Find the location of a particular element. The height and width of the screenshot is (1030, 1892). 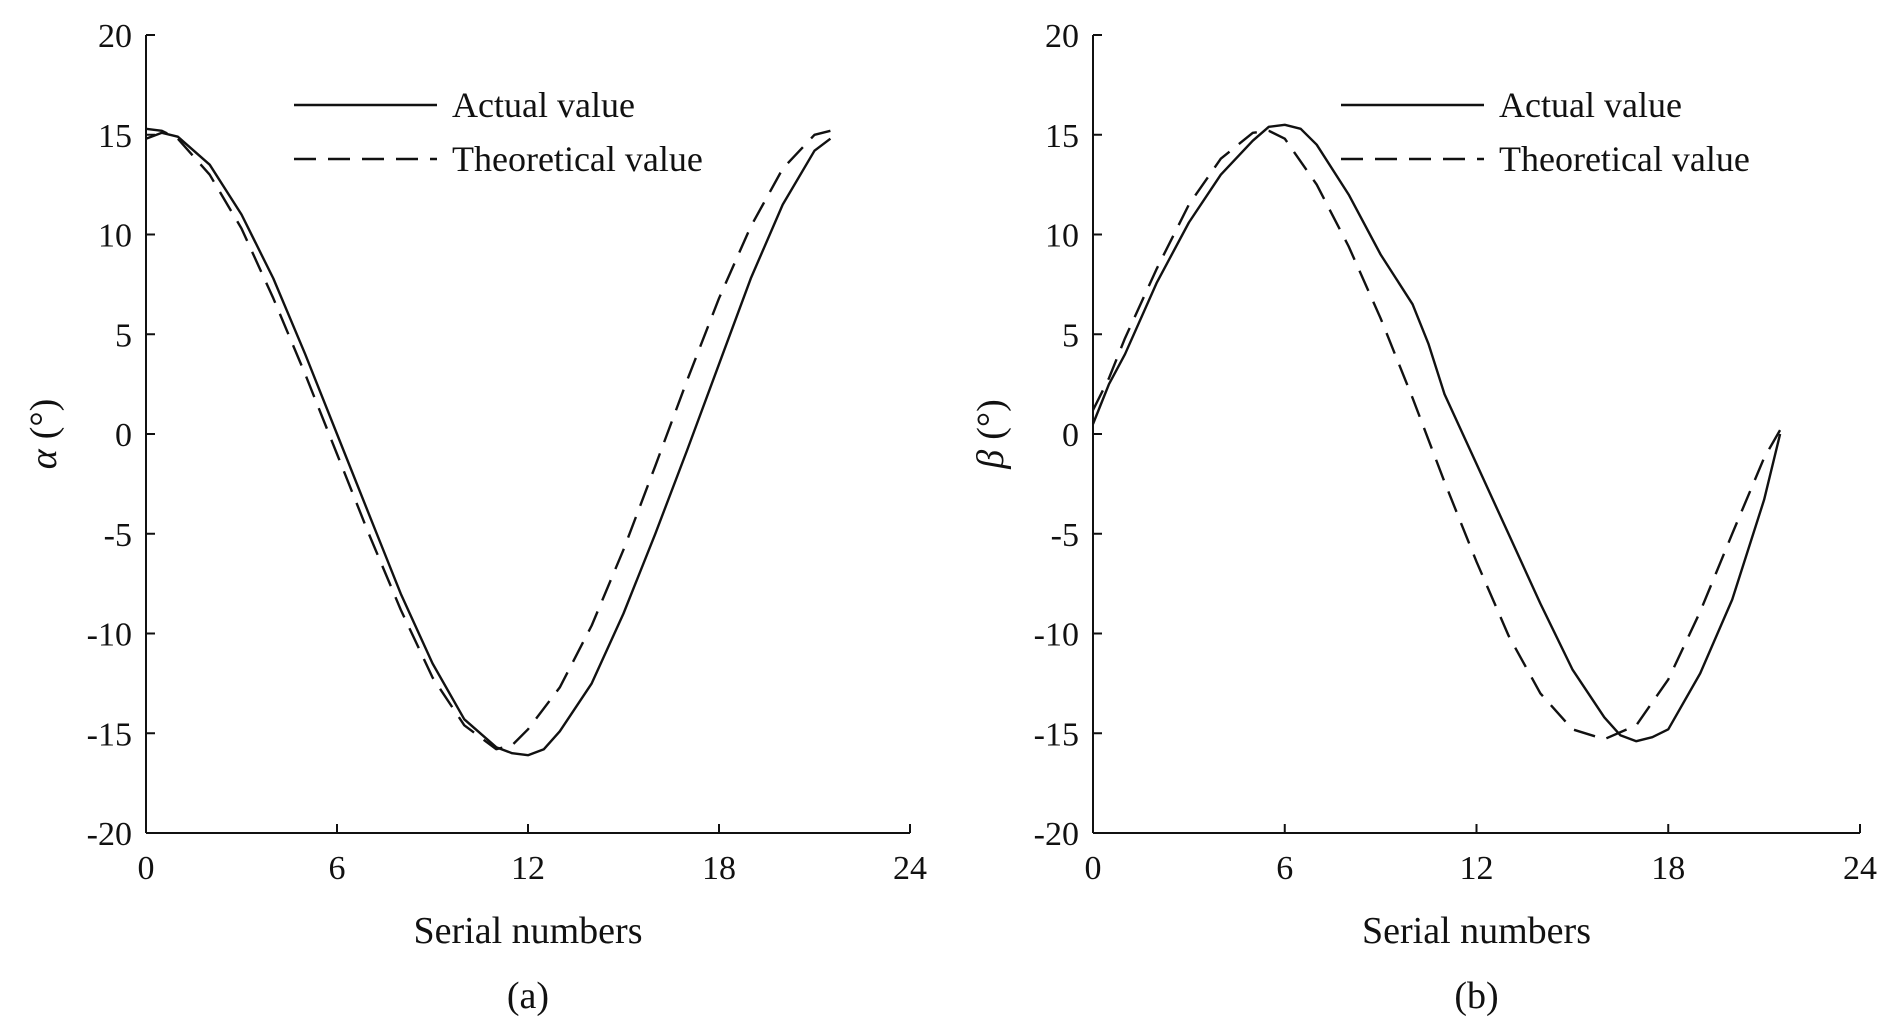

panel-label: (a) is located at coordinates (528, 996).